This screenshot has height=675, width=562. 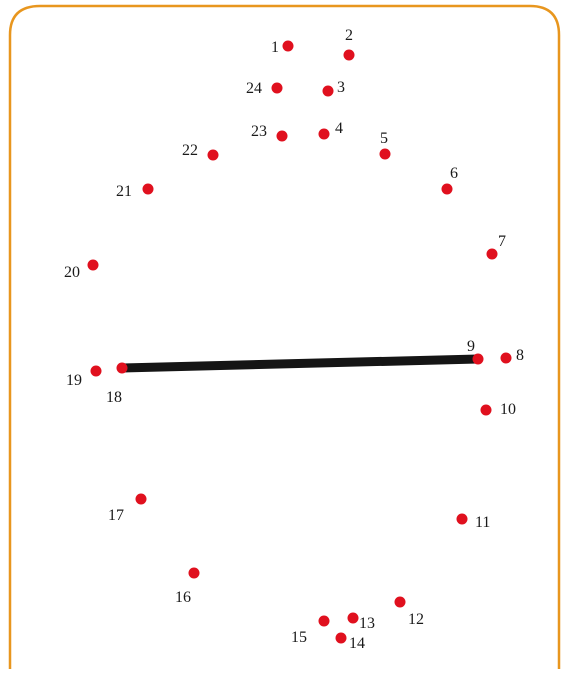 I want to click on dot-9: 9, so click(x=475, y=351).